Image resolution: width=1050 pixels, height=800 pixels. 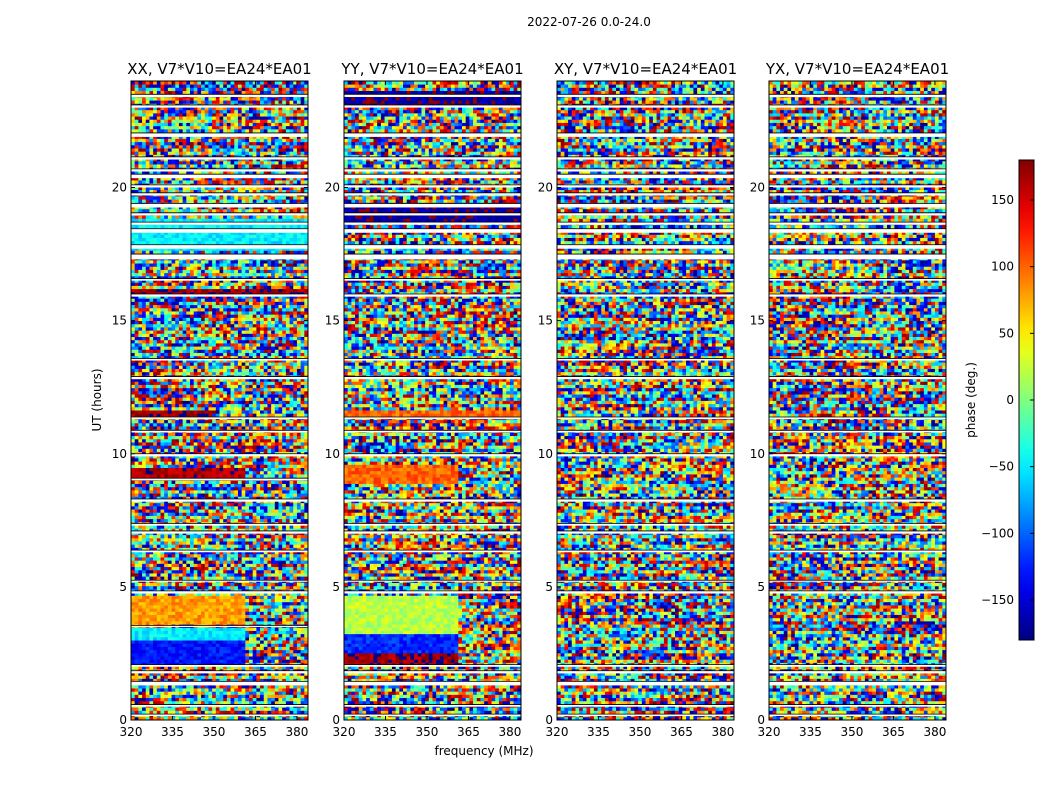 What do you see at coordinates (589, 22) in the screenshot?
I see `figure-title: 2022-07-26 0.0-24.0` at bounding box center [589, 22].